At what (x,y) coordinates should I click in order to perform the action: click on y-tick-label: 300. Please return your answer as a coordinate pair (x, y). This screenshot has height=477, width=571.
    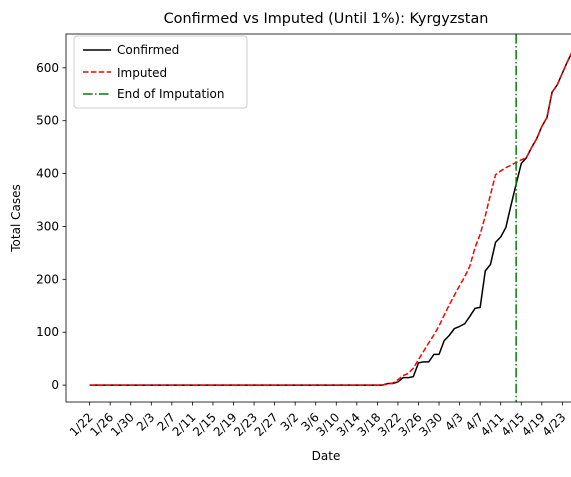
    Looking at the image, I should click on (47, 226).